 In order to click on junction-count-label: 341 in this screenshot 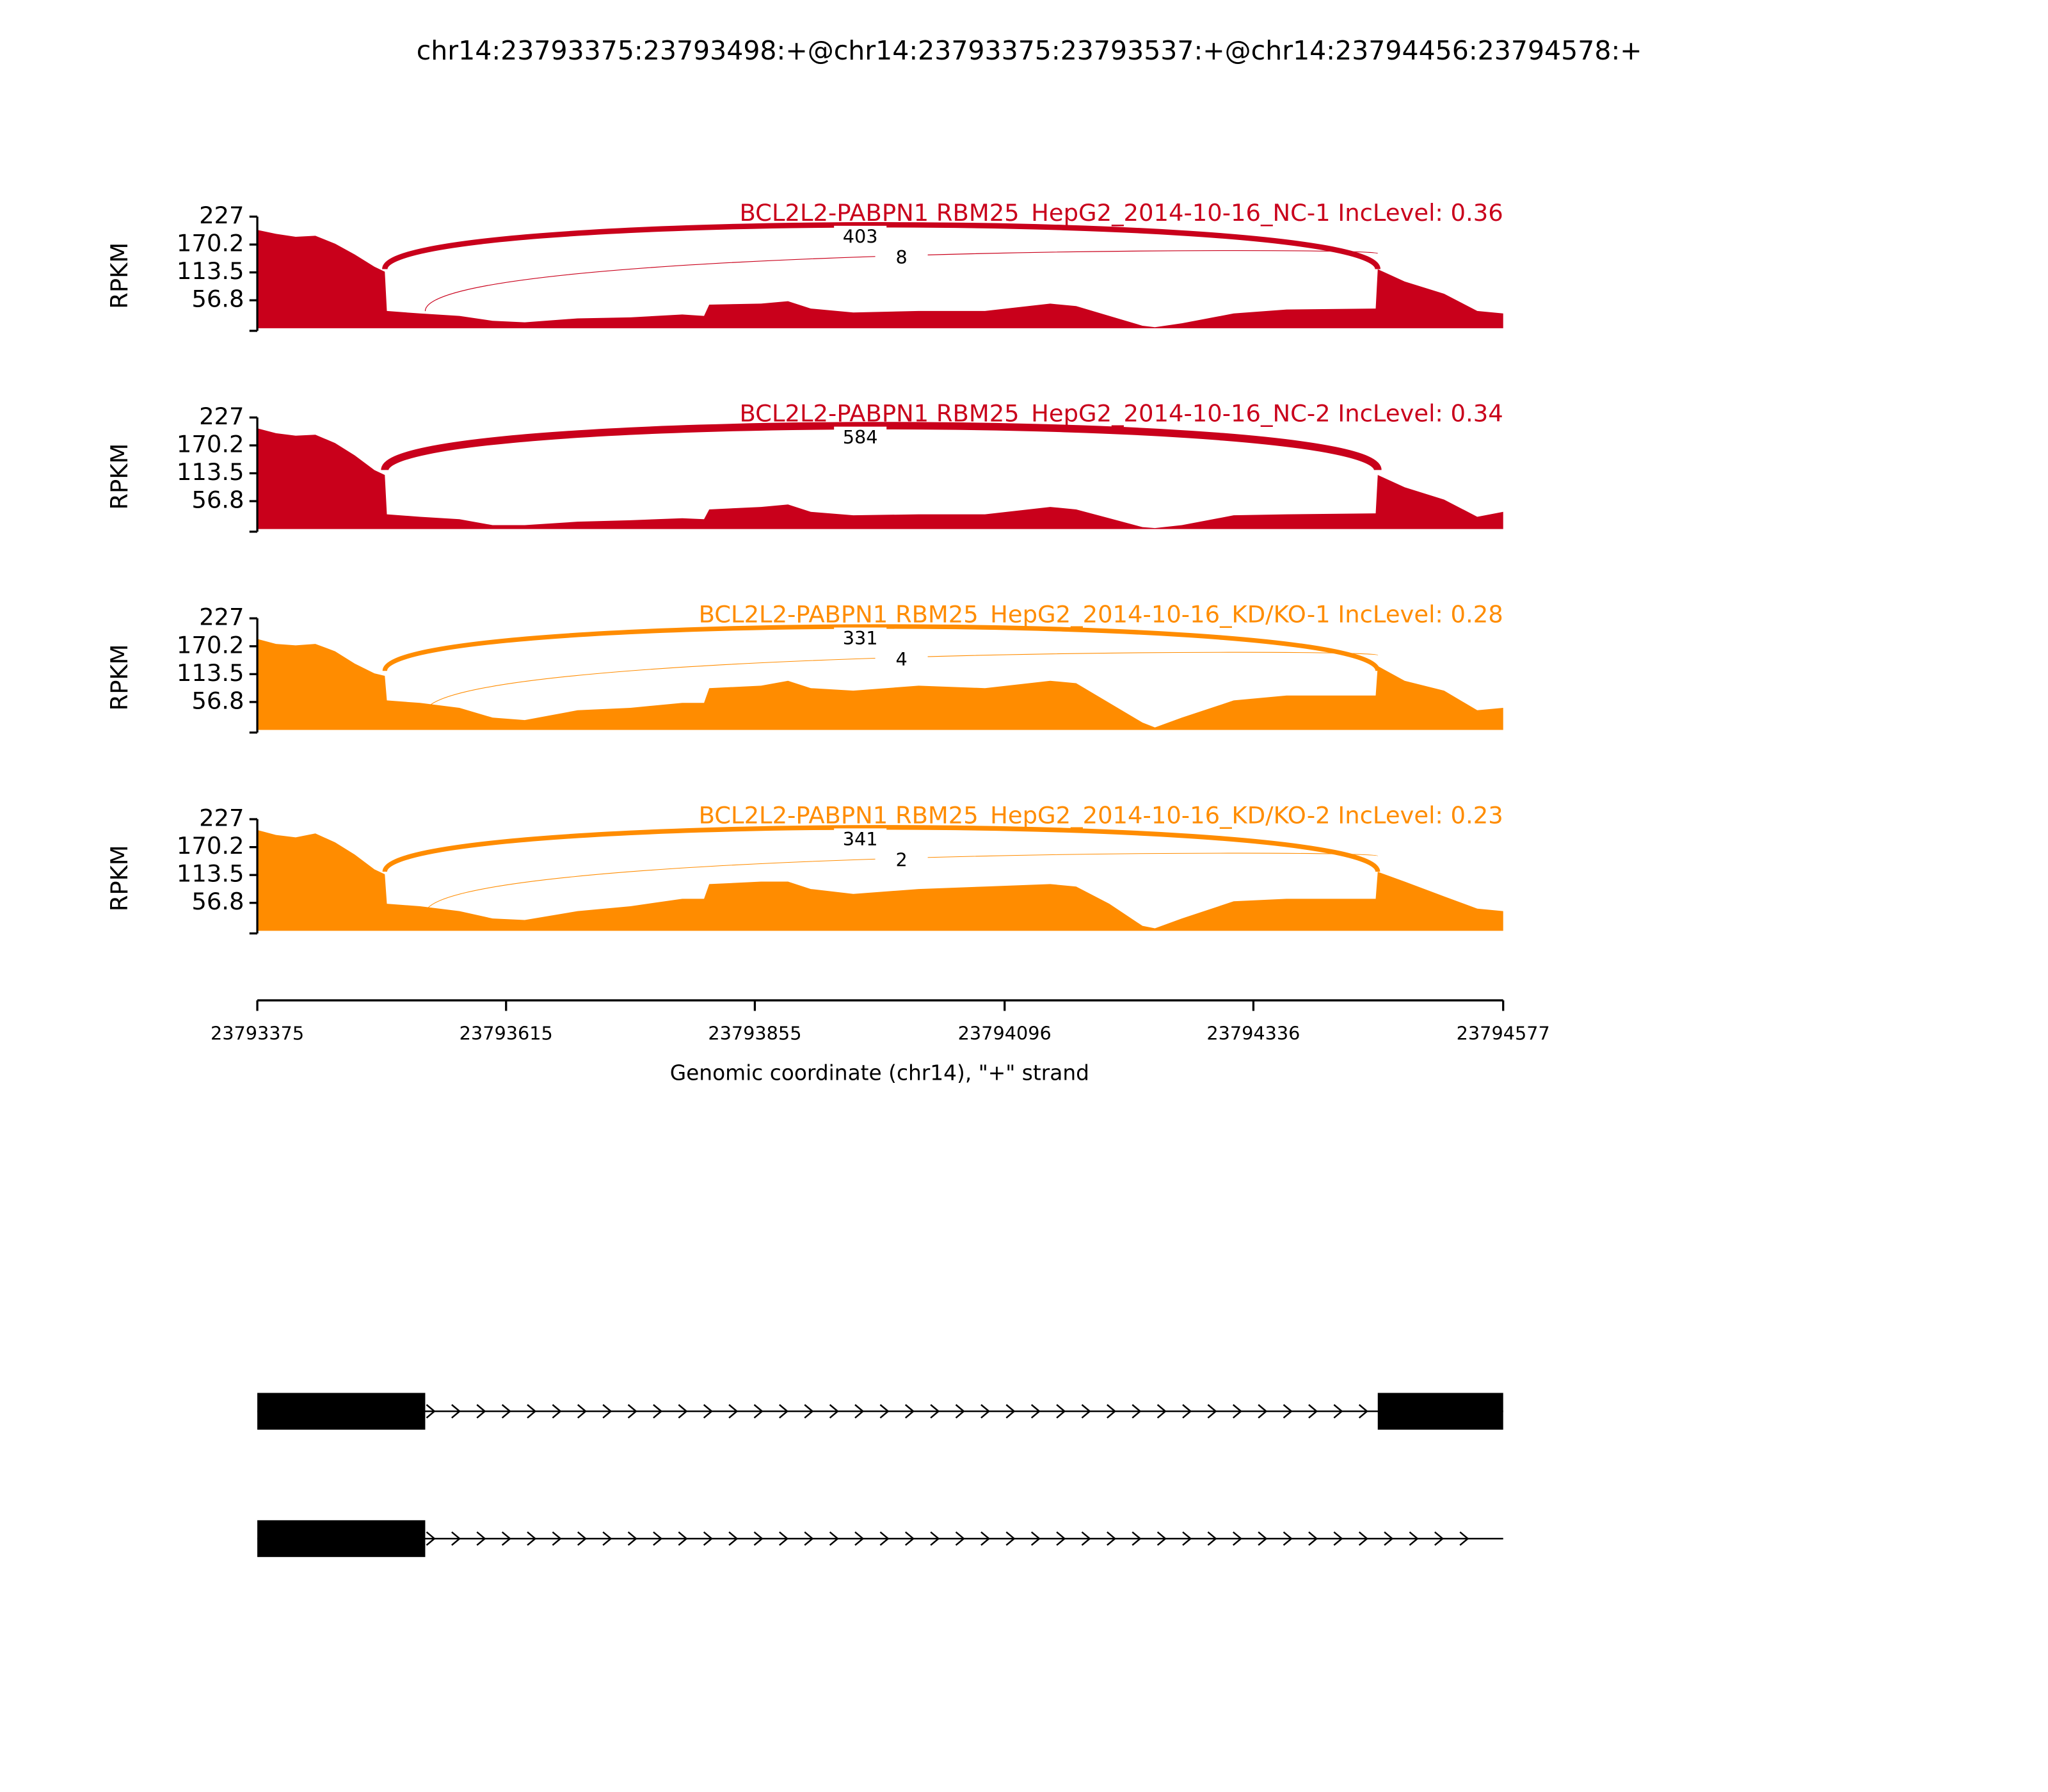, I will do `click(860, 839)`.